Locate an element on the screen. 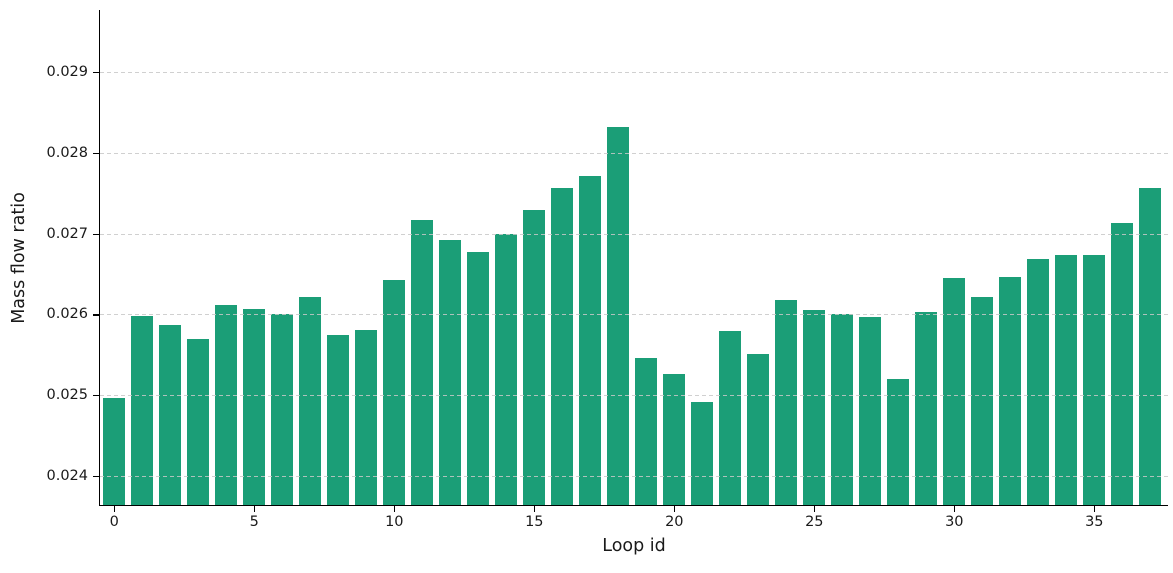 The width and height of the screenshot is (1173, 573). gridline-0.027 is located at coordinates (634, 234).